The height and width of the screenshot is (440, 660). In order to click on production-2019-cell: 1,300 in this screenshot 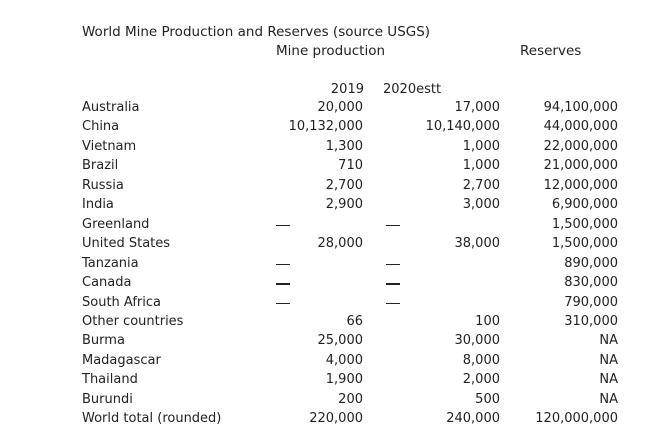, I will do `click(344, 146)`.